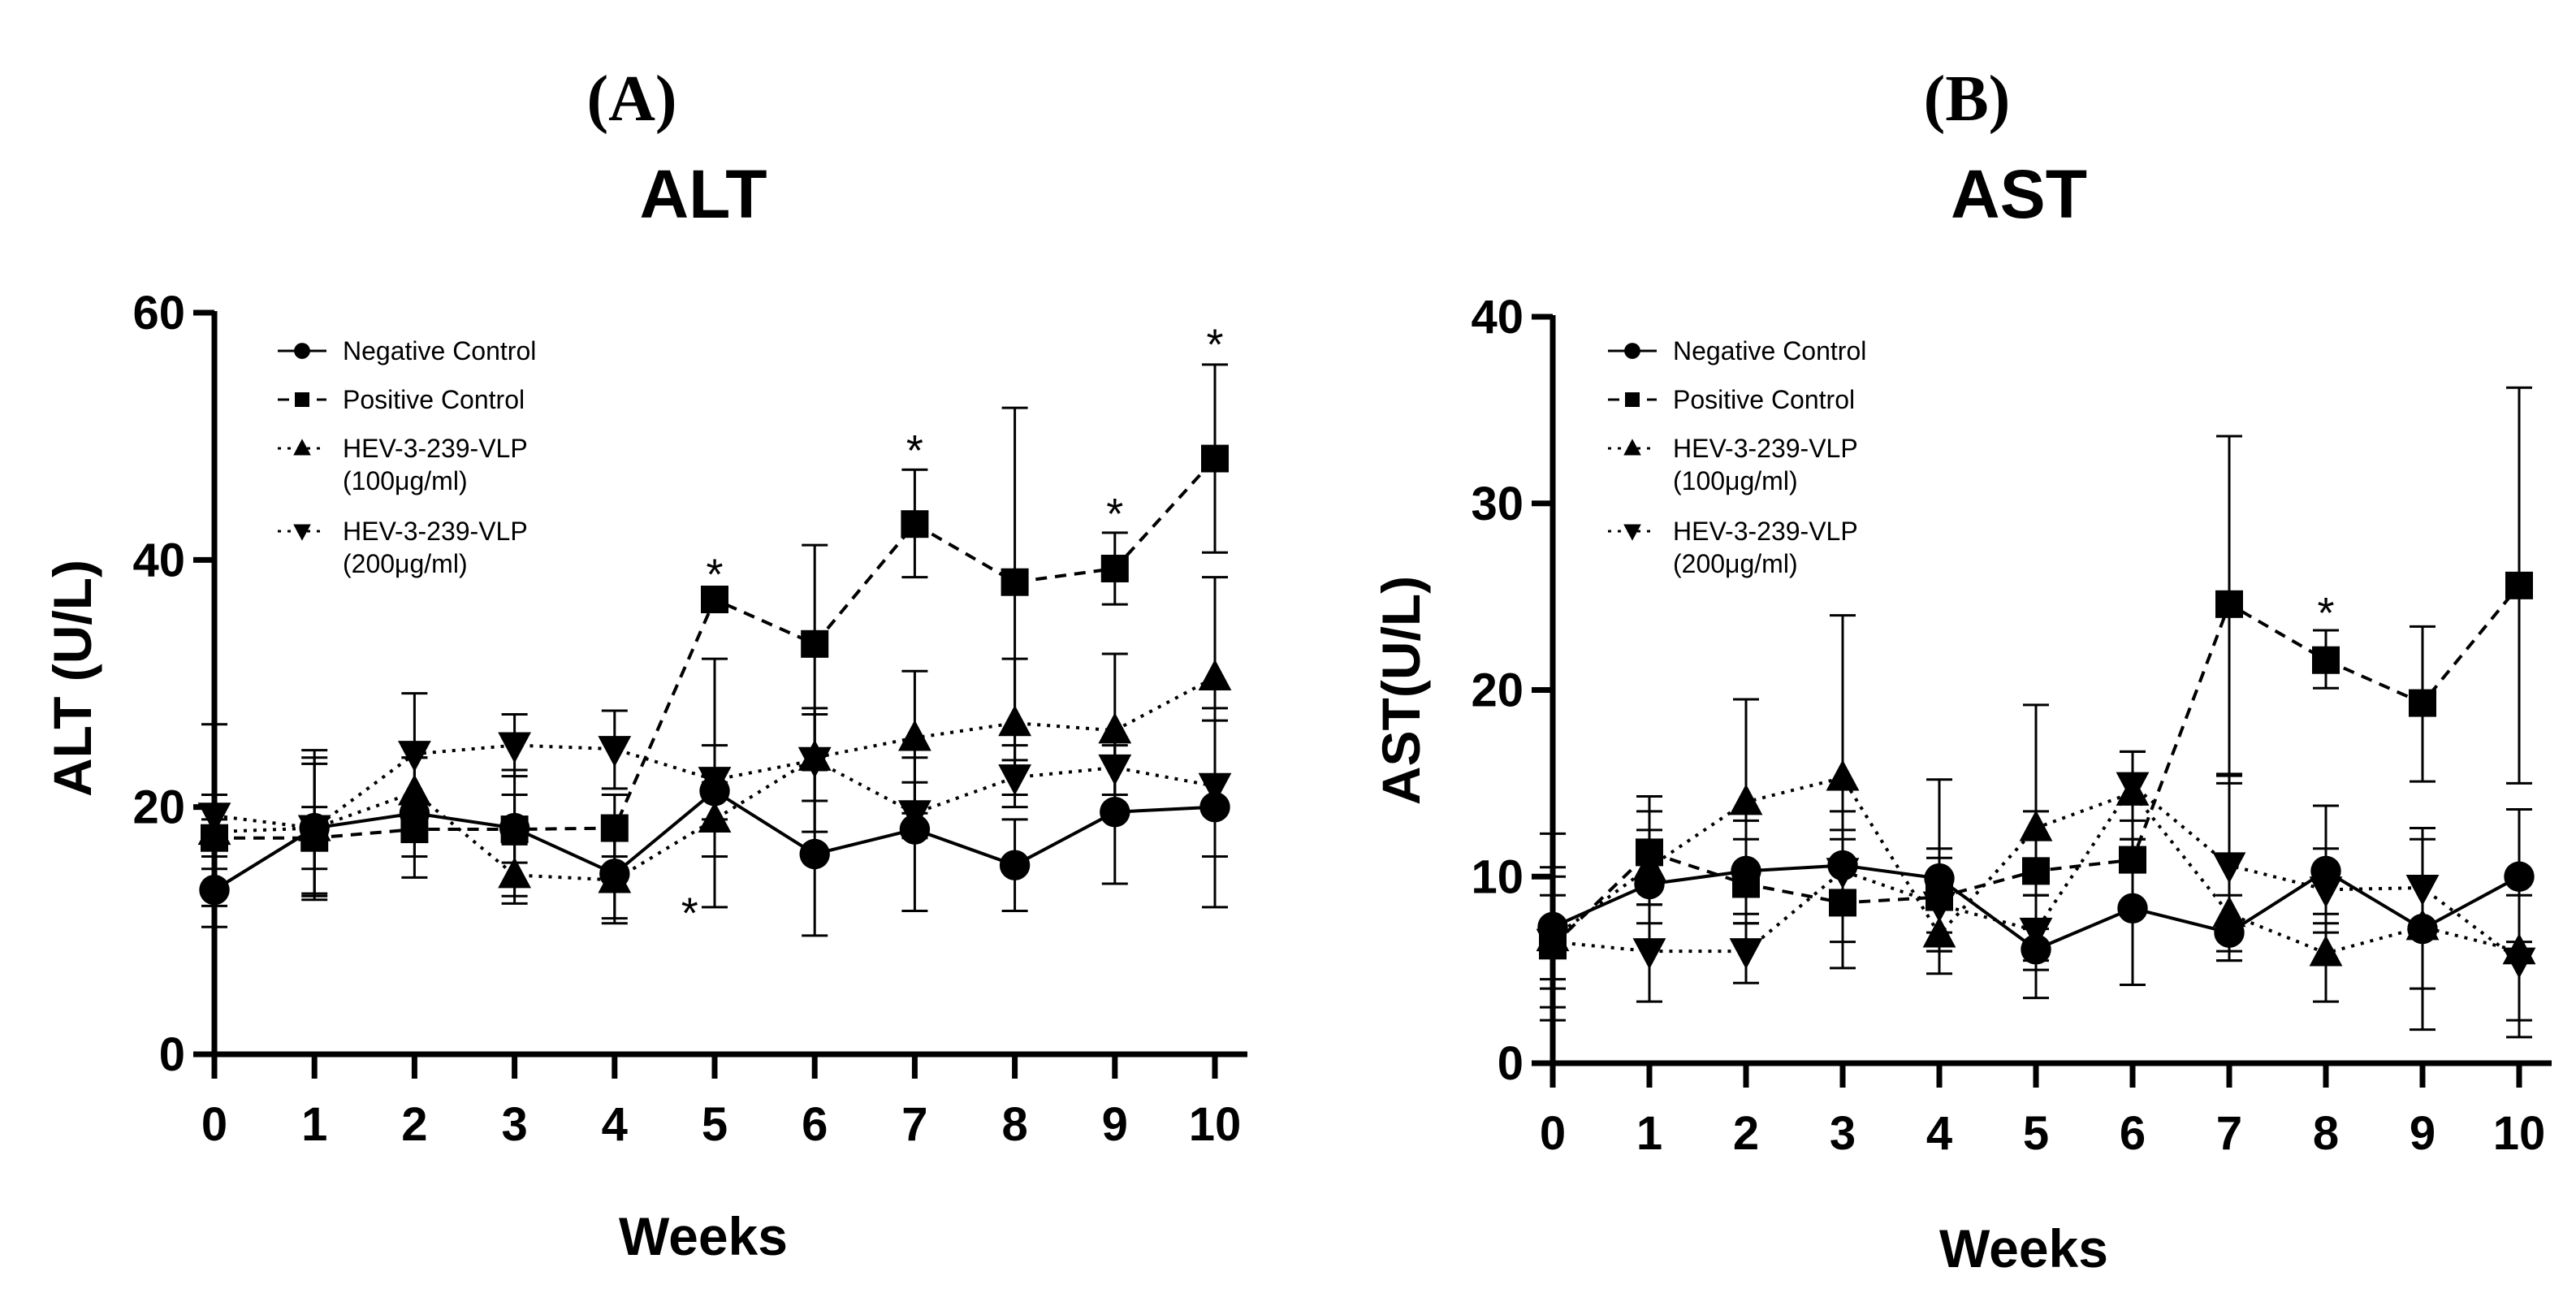 This screenshot has height=1315, width=2576. What do you see at coordinates (1746, 1133) in the screenshot?
I see `chart-b-x-tick-label: 2` at bounding box center [1746, 1133].